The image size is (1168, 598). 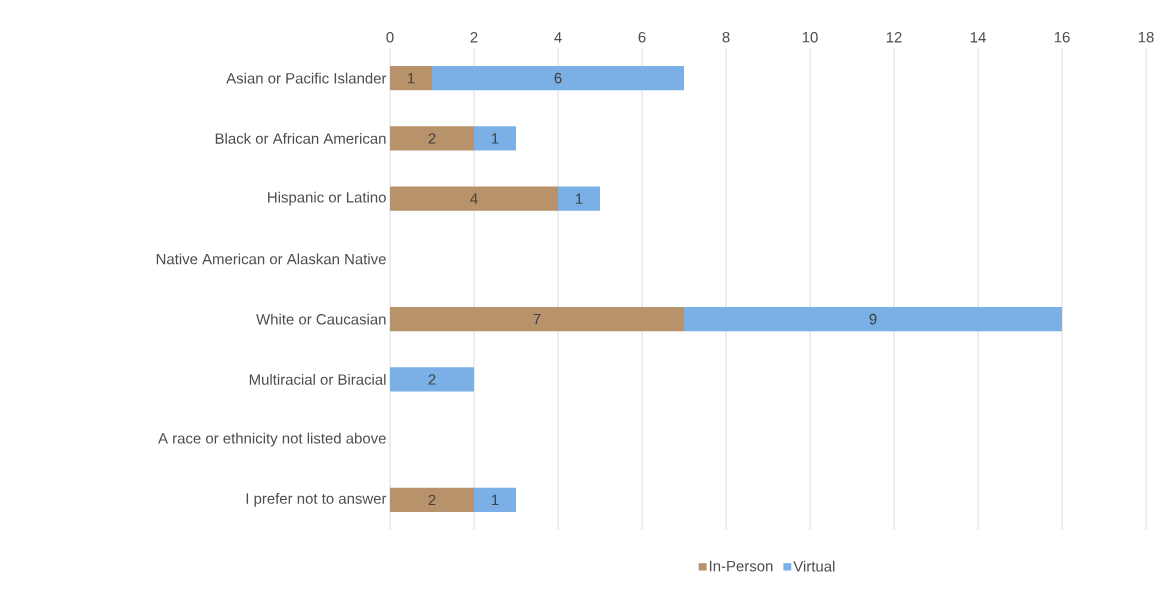 I want to click on legend-label: In-Person, so click(x=741, y=566).